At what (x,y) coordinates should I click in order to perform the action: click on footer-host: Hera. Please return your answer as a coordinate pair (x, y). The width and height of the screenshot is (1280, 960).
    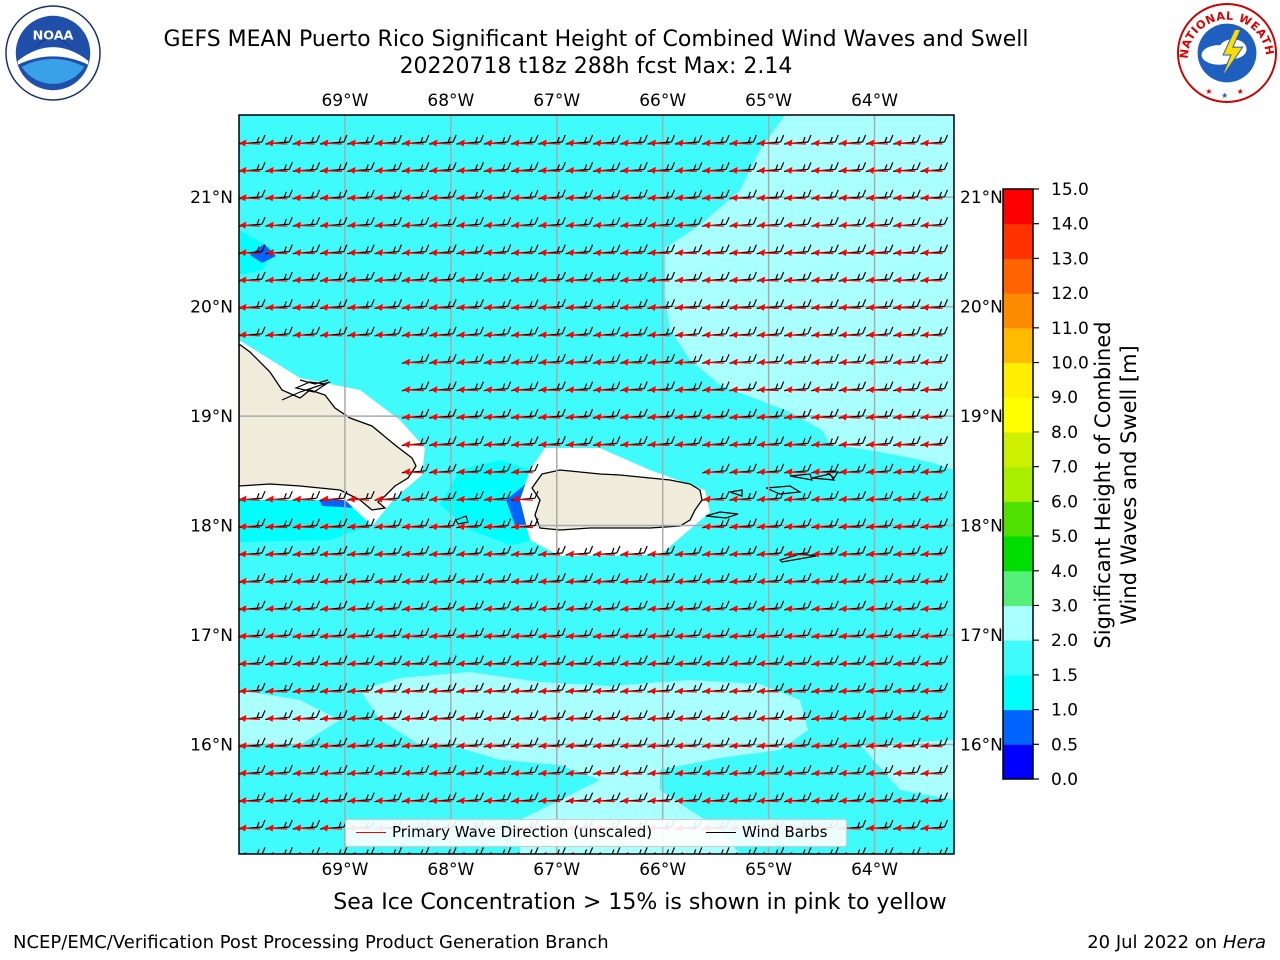
    Looking at the image, I should click on (1244, 942).